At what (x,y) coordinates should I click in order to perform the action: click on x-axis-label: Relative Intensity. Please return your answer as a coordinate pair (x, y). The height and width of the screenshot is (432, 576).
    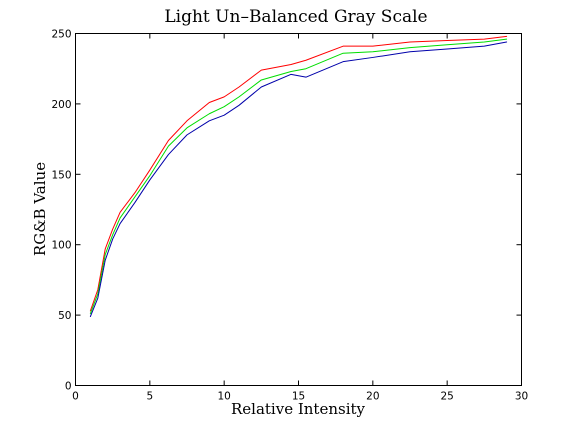
    Looking at the image, I should click on (298, 409).